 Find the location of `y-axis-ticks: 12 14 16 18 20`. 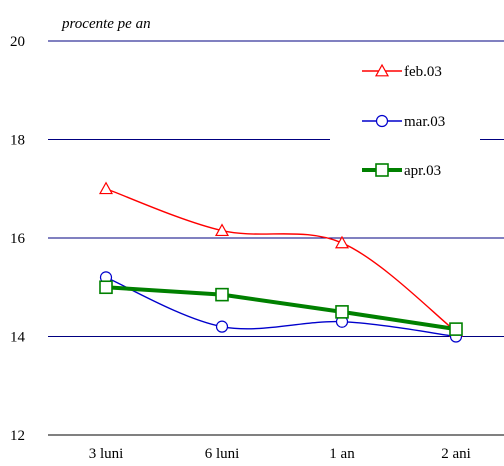

y-axis-ticks: 12 14 16 18 20 is located at coordinates (18, 239).